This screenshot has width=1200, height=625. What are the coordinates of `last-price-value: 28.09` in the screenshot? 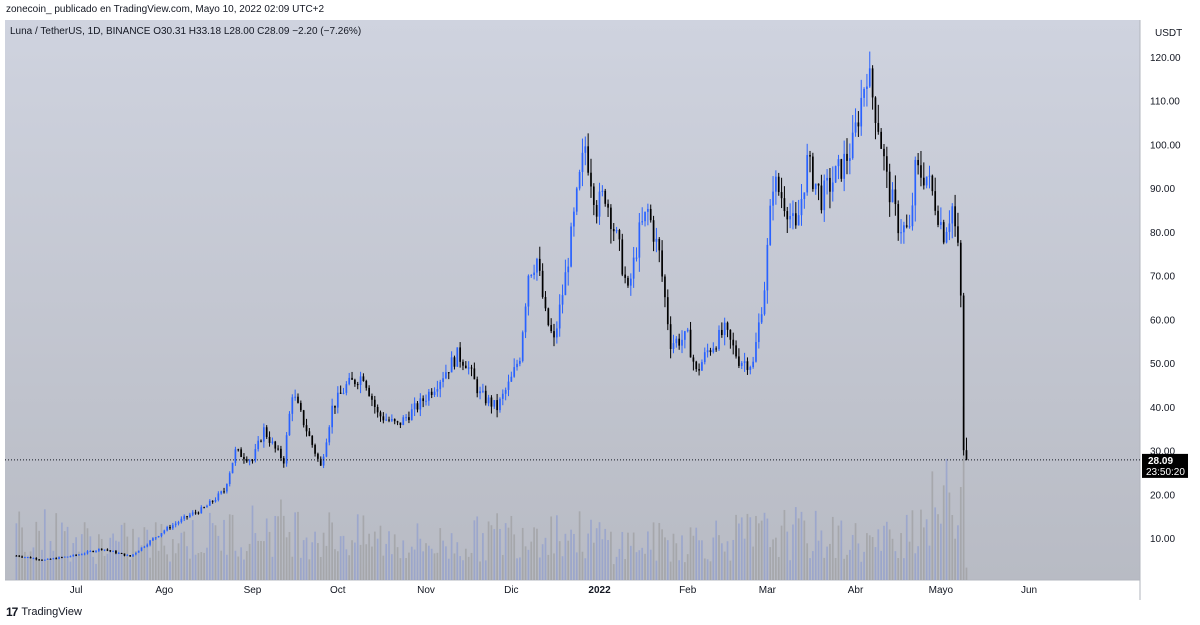 It's located at (1160, 461).